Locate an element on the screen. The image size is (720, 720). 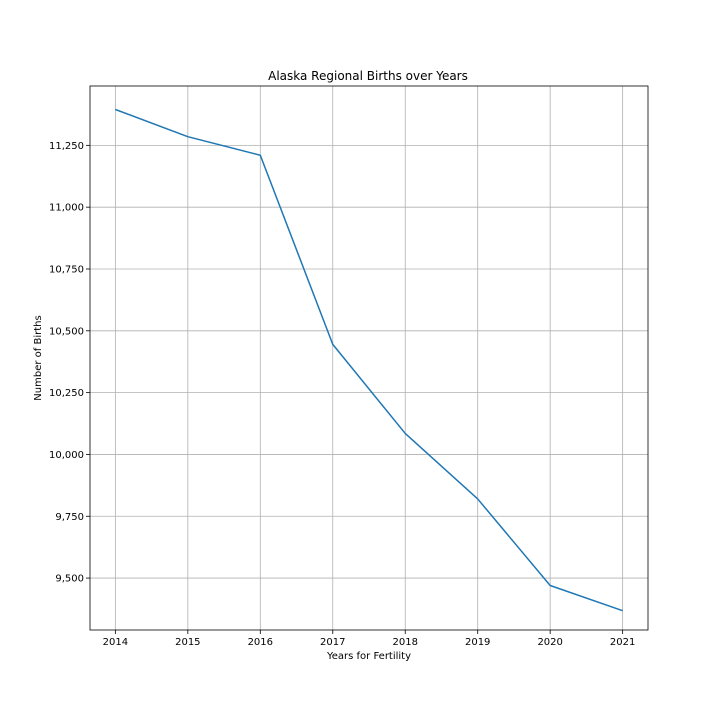
y-tick-label: 11,000 is located at coordinates (66, 208).